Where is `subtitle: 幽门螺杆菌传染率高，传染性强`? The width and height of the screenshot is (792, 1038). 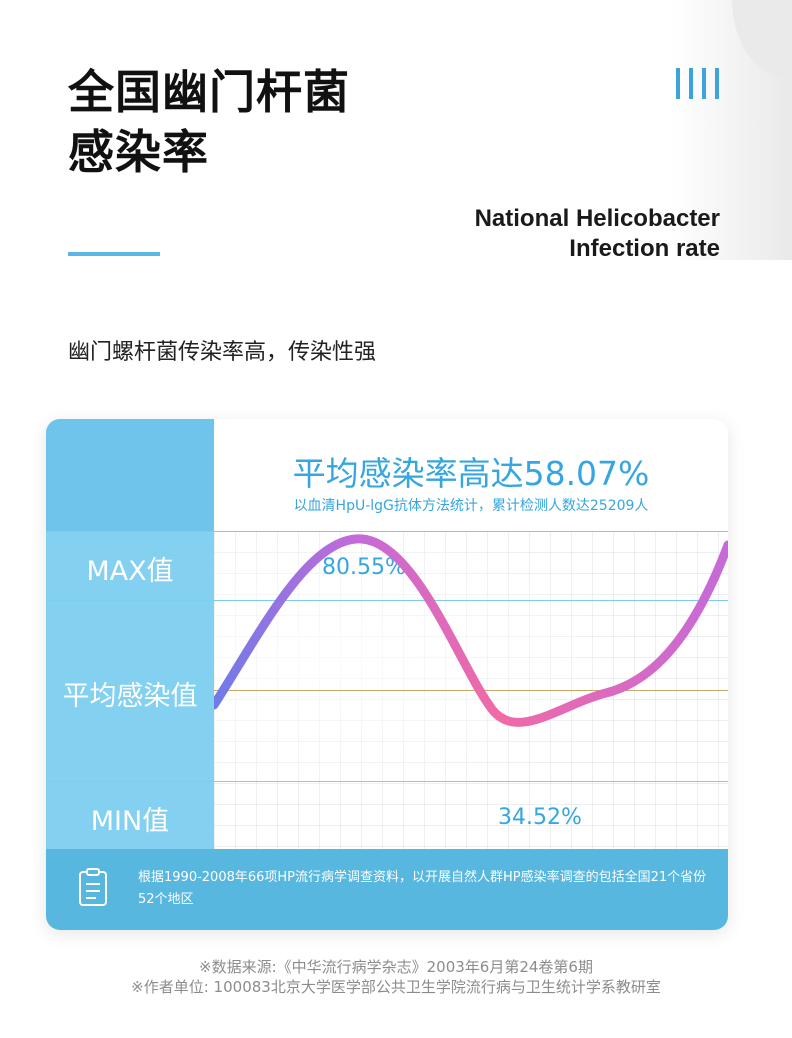 subtitle: 幽门螺杆菌传染率高，传染性强 is located at coordinates (222, 352).